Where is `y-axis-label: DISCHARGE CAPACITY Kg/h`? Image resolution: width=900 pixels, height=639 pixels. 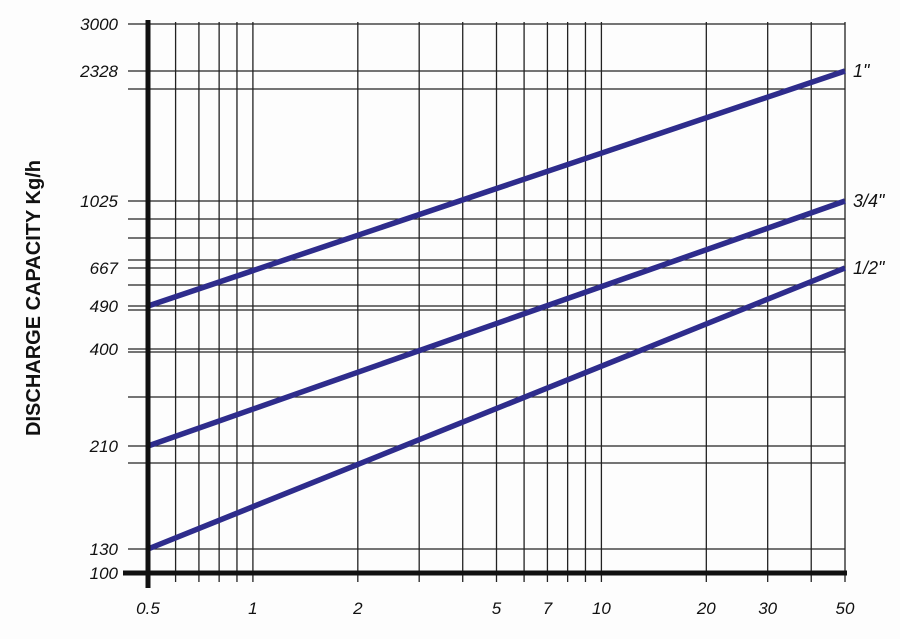
y-axis-label: DISCHARGE CAPACITY Kg/h is located at coordinates (34, 298).